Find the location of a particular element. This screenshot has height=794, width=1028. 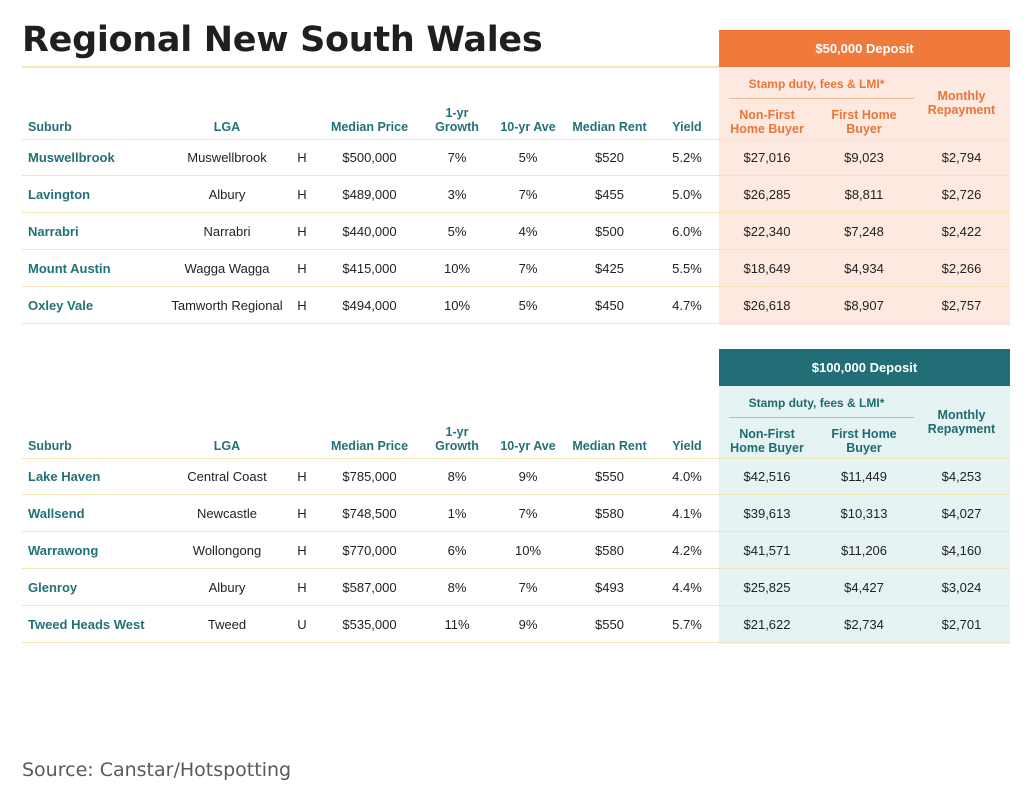

cell-growth: 10% is located at coordinates (457, 268).